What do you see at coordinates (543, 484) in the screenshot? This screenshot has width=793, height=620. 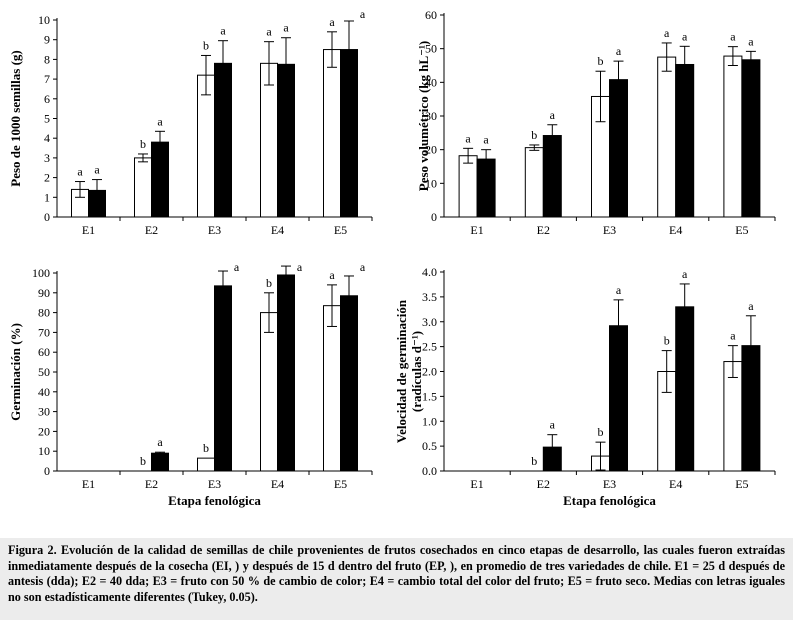 I see `velocidad-x-tick-label: E2` at bounding box center [543, 484].